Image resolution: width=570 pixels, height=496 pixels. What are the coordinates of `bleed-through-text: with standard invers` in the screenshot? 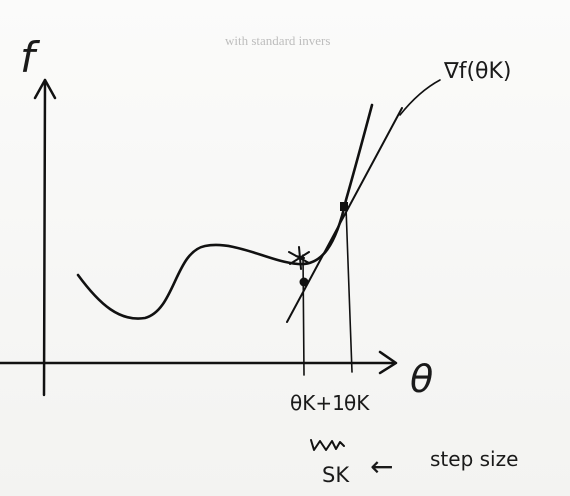 It's located at (277, 40).